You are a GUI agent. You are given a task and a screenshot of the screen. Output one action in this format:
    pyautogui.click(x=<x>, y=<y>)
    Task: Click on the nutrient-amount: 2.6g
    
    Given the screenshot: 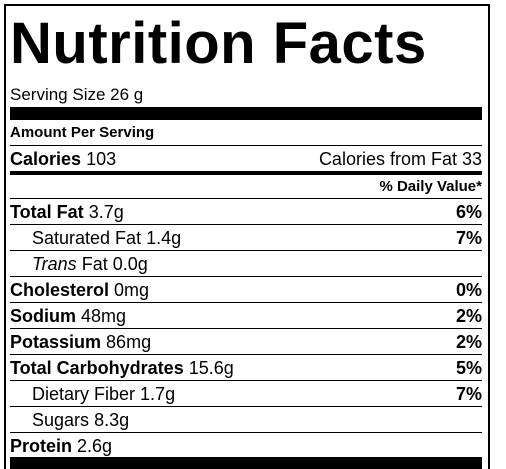 What is the action you would take?
    pyautogui.click(x=95, y=446)
    